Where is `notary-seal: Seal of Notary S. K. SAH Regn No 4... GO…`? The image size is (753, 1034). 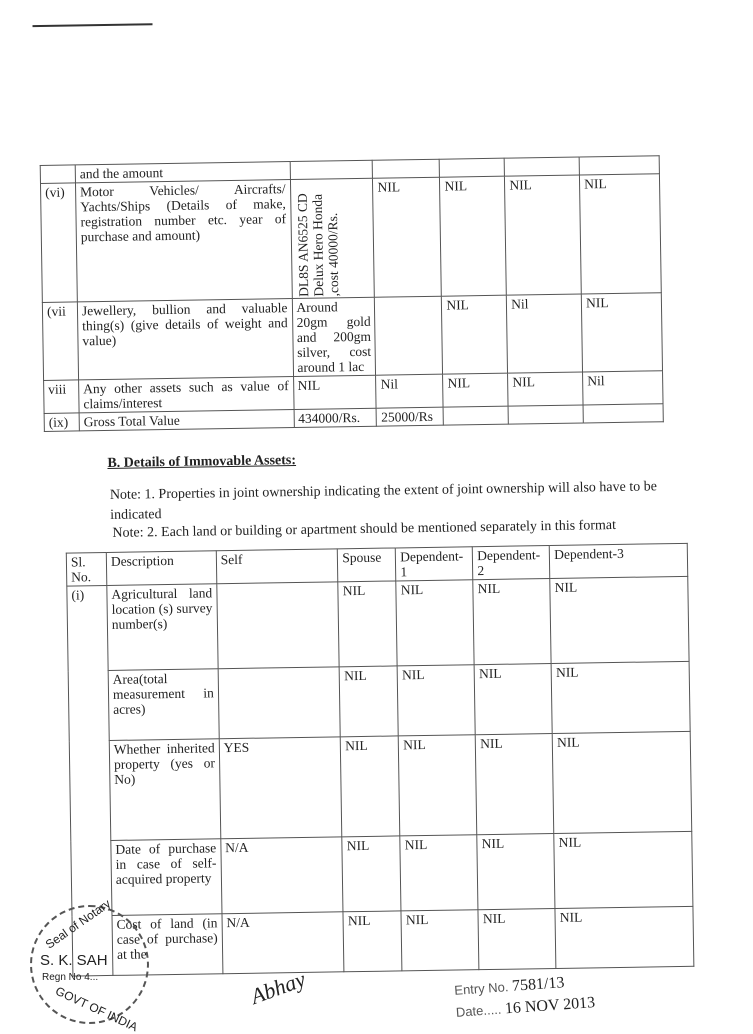 notary-seal: Seal of Notary S. K. SAH Regn No 4... GO… is located at coordinates (89, 965).